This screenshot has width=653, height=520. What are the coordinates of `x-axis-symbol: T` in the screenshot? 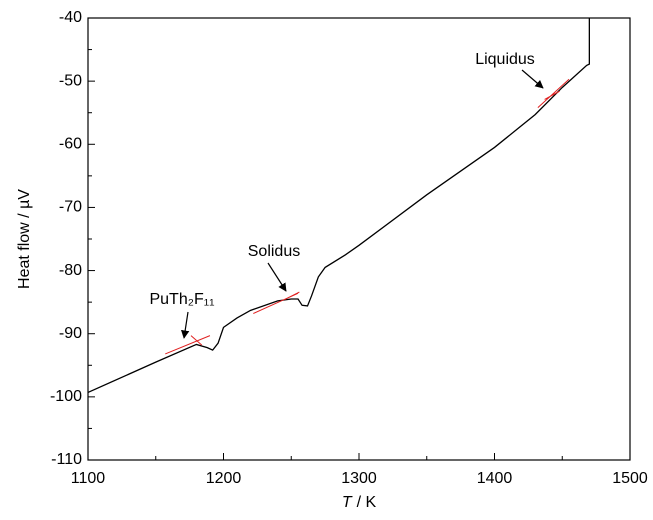 It's located at (347, 502).